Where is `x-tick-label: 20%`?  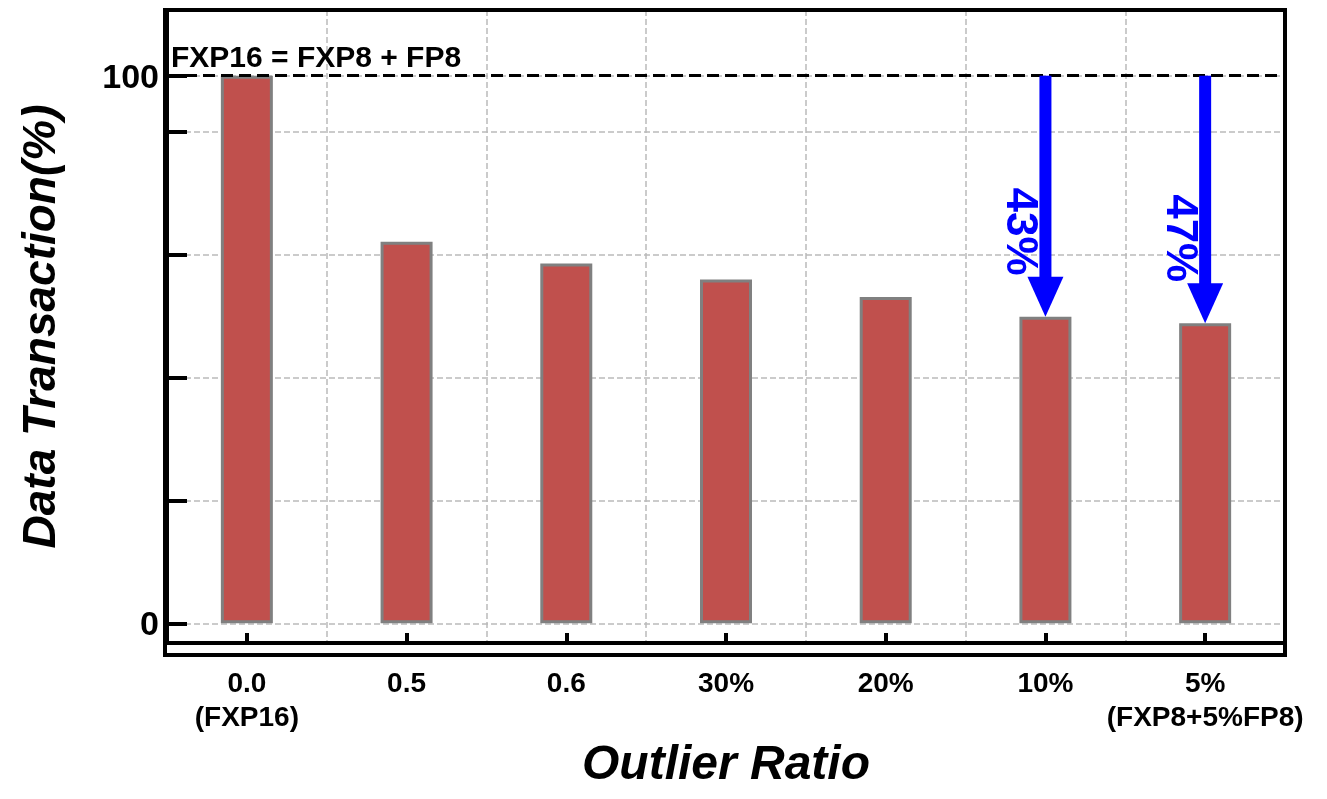 x-tick-label: 20% is located at coordinates (885, 682).